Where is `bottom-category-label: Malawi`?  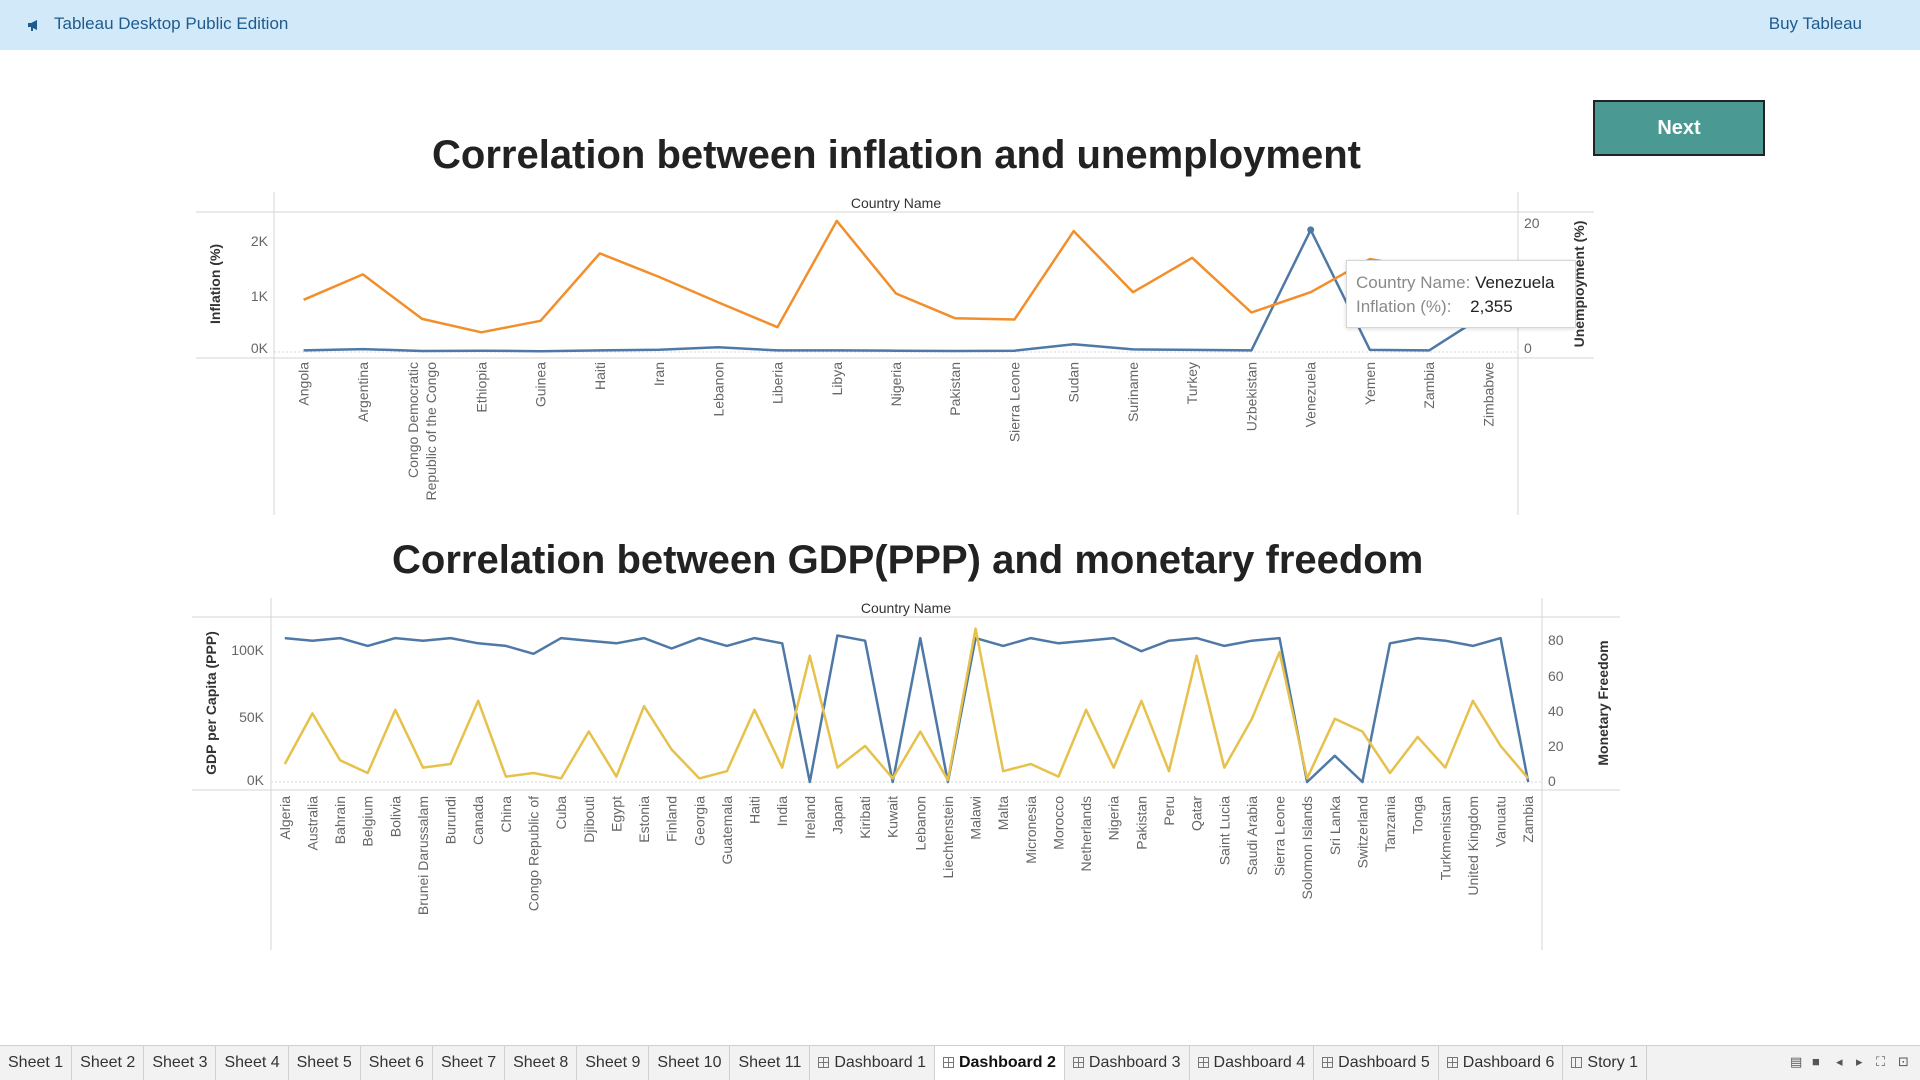 bottom-category-label: Malawi is located at coordinates (976, 818).